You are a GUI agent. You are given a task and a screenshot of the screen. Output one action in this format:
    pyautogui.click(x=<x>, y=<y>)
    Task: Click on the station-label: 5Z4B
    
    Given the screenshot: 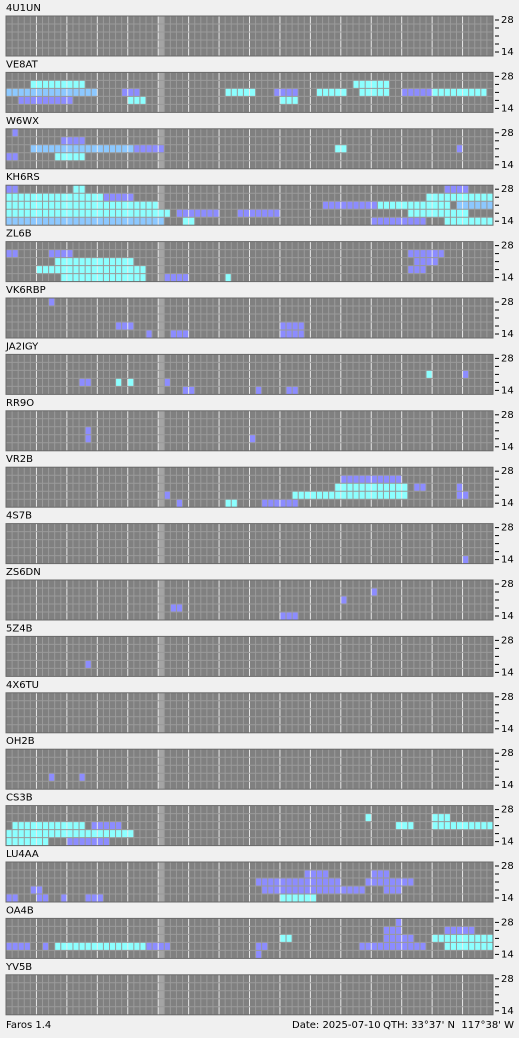 What is the action you would take?
    pyautogui.click(x=19, y=628)
    